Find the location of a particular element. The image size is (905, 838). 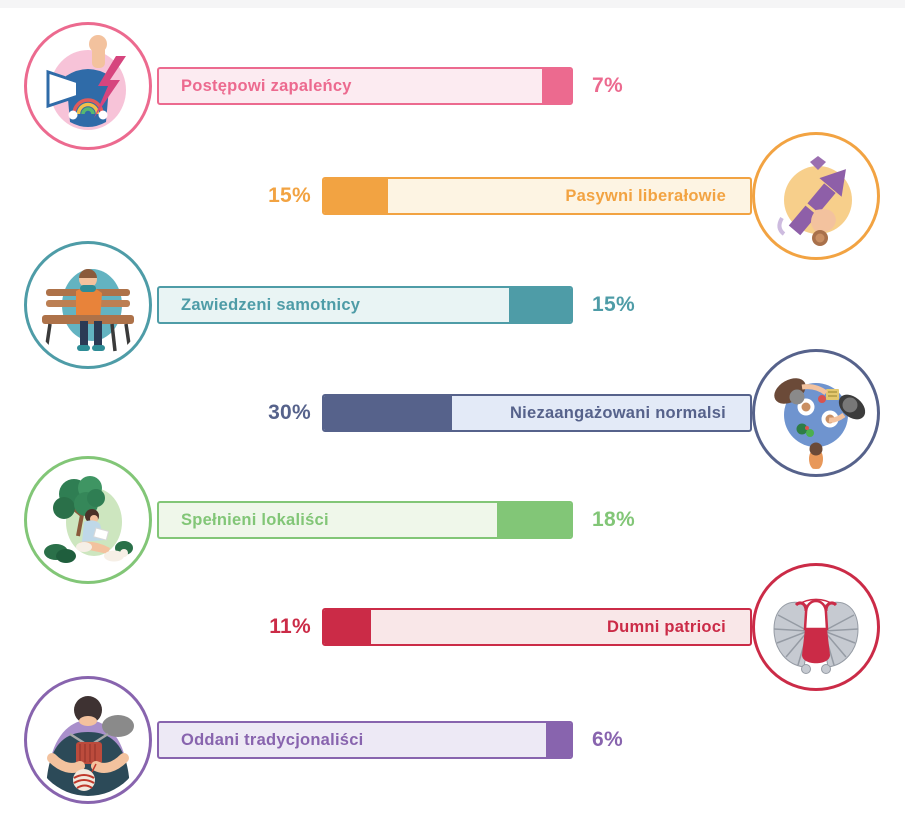

knitting-hands-icon is located at coordinates (88, 740).